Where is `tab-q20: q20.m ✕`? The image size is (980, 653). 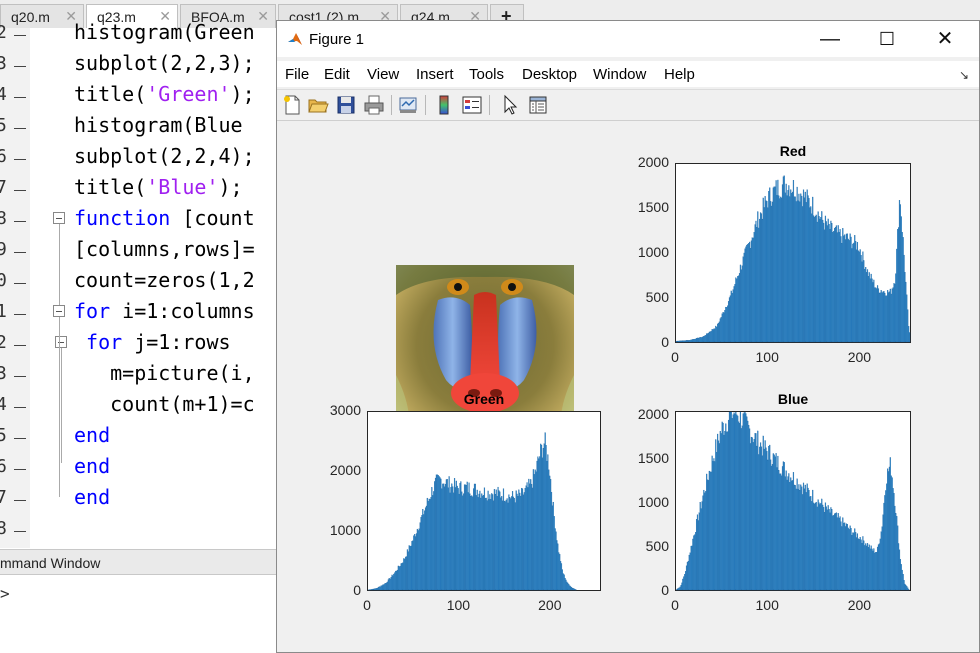 tab-q20: q20.m ✕ is located at coordinates (42, 16).